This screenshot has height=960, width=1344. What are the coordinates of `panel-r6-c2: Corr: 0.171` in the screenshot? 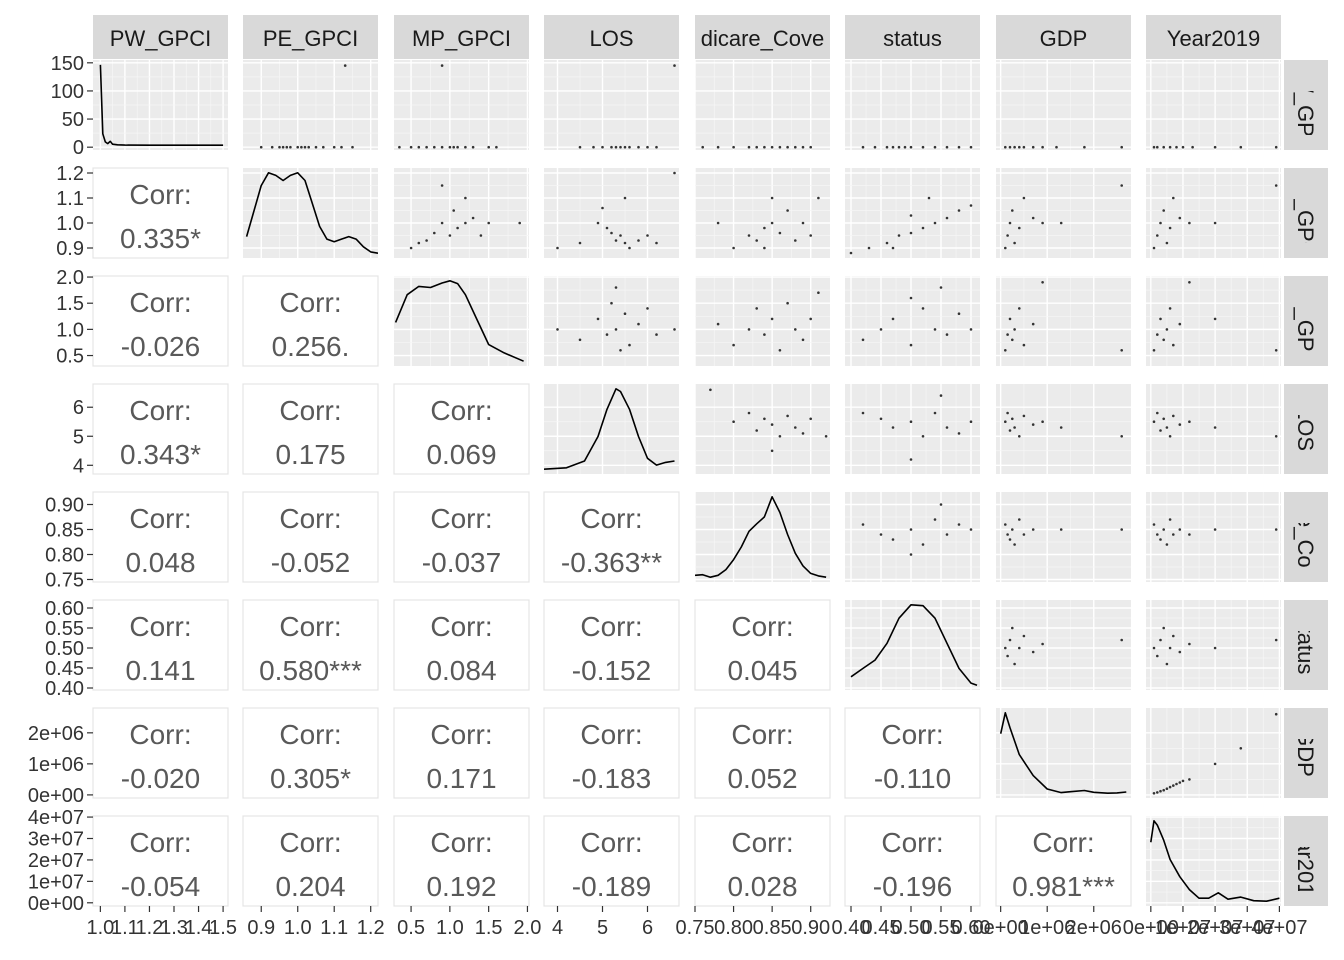 It's located at (461, 753).